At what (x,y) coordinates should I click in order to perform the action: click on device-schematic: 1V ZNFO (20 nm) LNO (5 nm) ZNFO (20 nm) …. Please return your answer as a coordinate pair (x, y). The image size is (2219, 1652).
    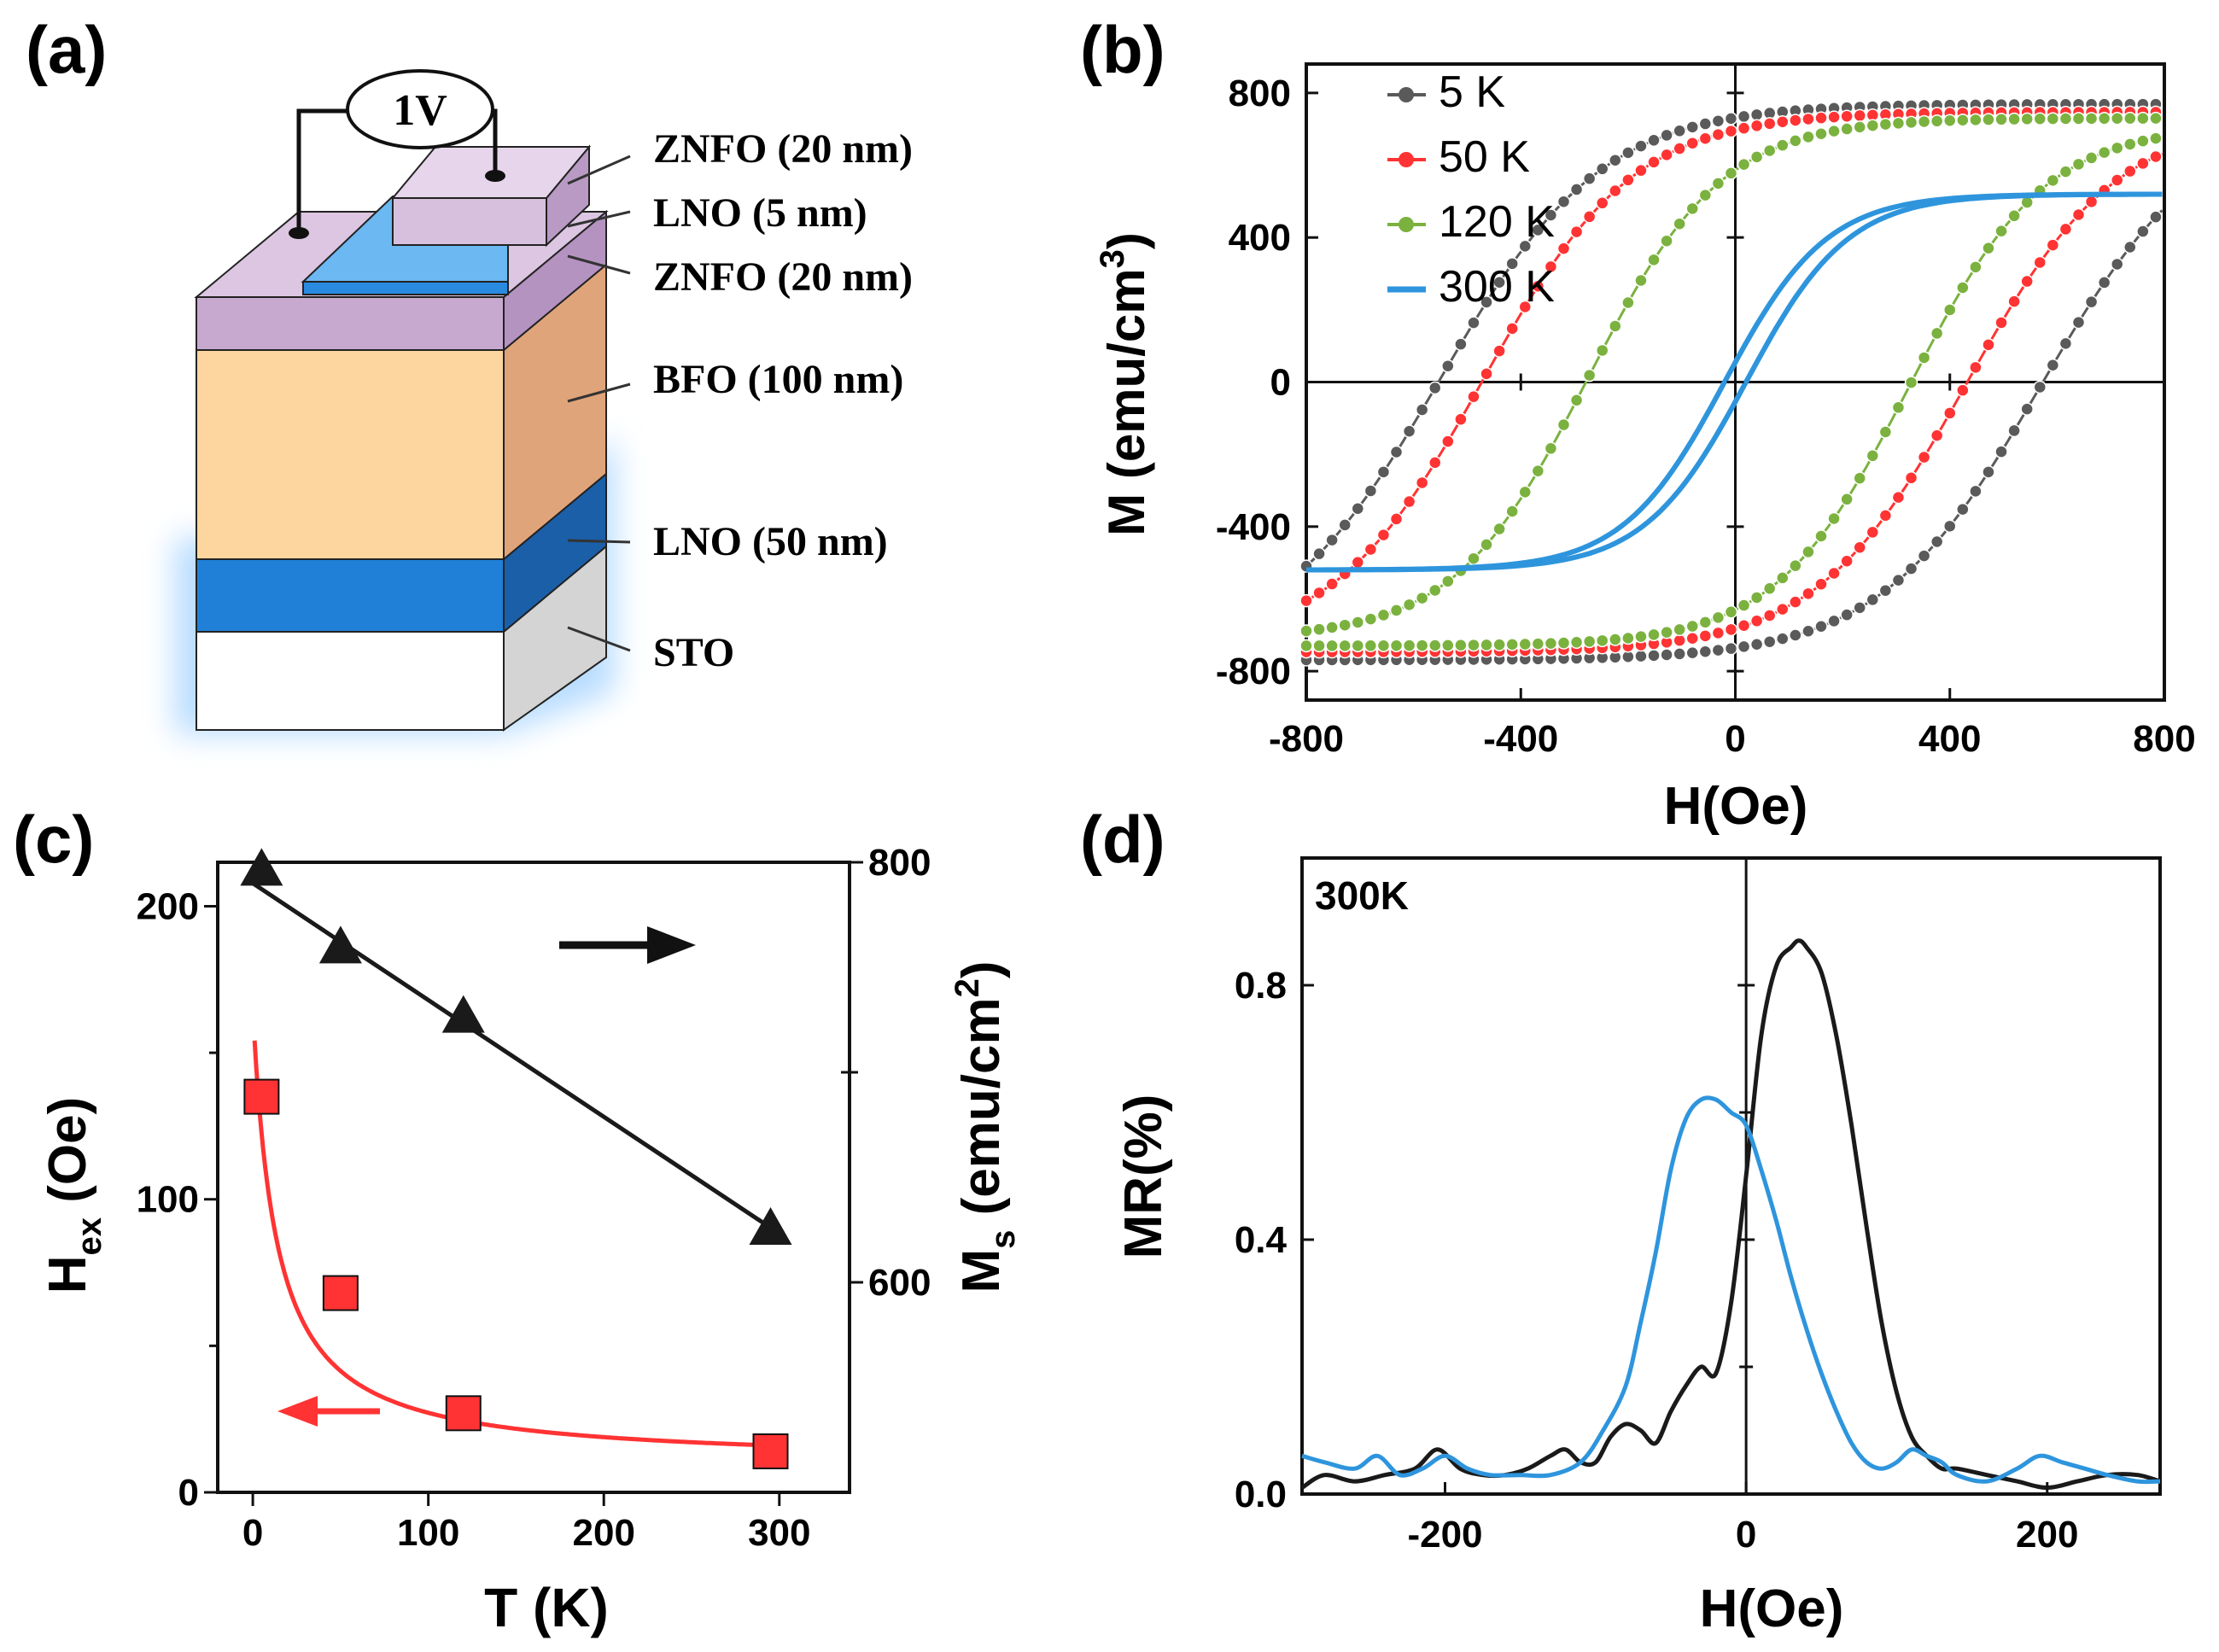
    Looking at the image, I should click on (544, 401).